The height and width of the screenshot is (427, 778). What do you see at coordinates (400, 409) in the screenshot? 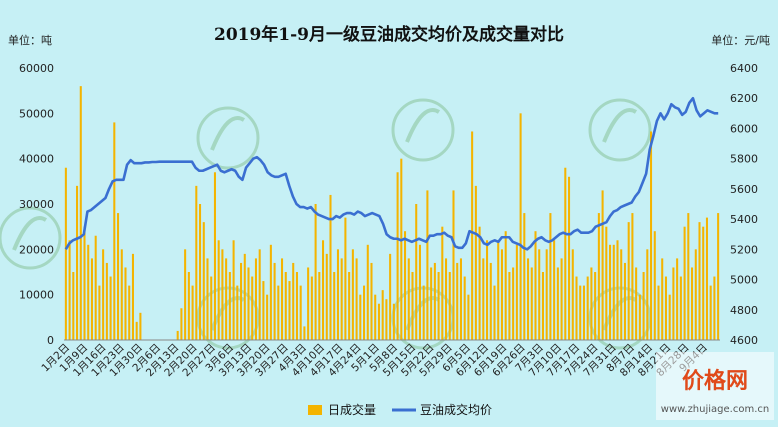
I see `legend: 日成交量 豆油成交均价` at bounding box center [400, 409].